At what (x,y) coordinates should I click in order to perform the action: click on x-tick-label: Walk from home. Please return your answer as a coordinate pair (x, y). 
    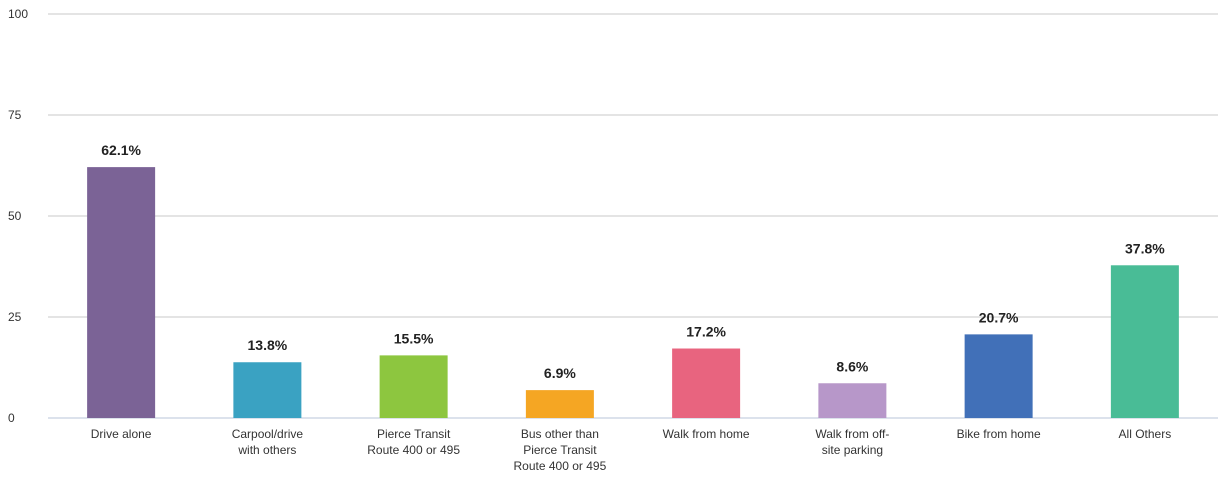
    Looking at the image, I should click on (706, 434).